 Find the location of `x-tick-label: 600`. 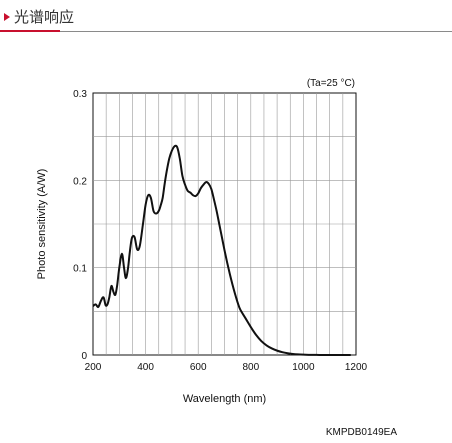

x-tick-label: 600 is located at coordinates (198, 367).